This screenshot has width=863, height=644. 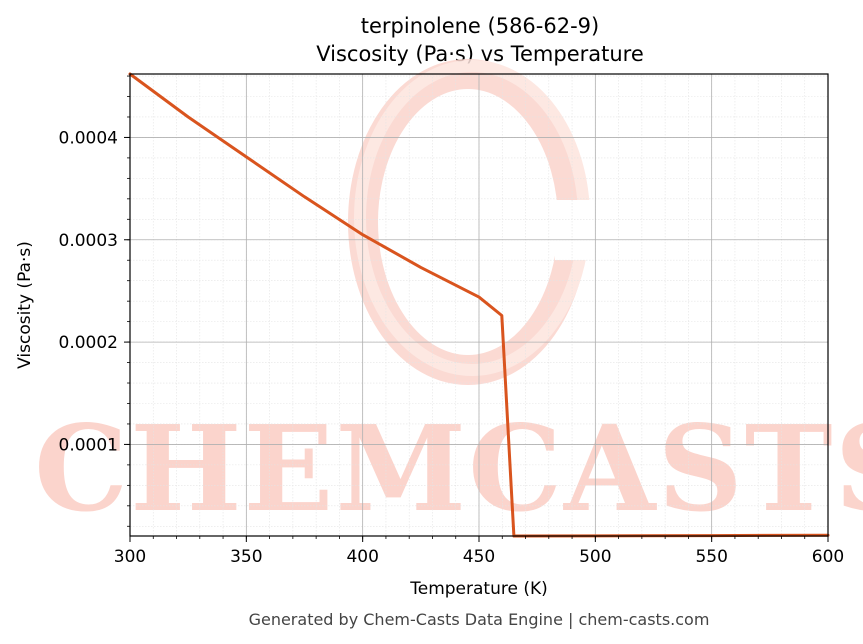 I want to click on y-tick-label: 0.0003, so click(x=88, y=241).